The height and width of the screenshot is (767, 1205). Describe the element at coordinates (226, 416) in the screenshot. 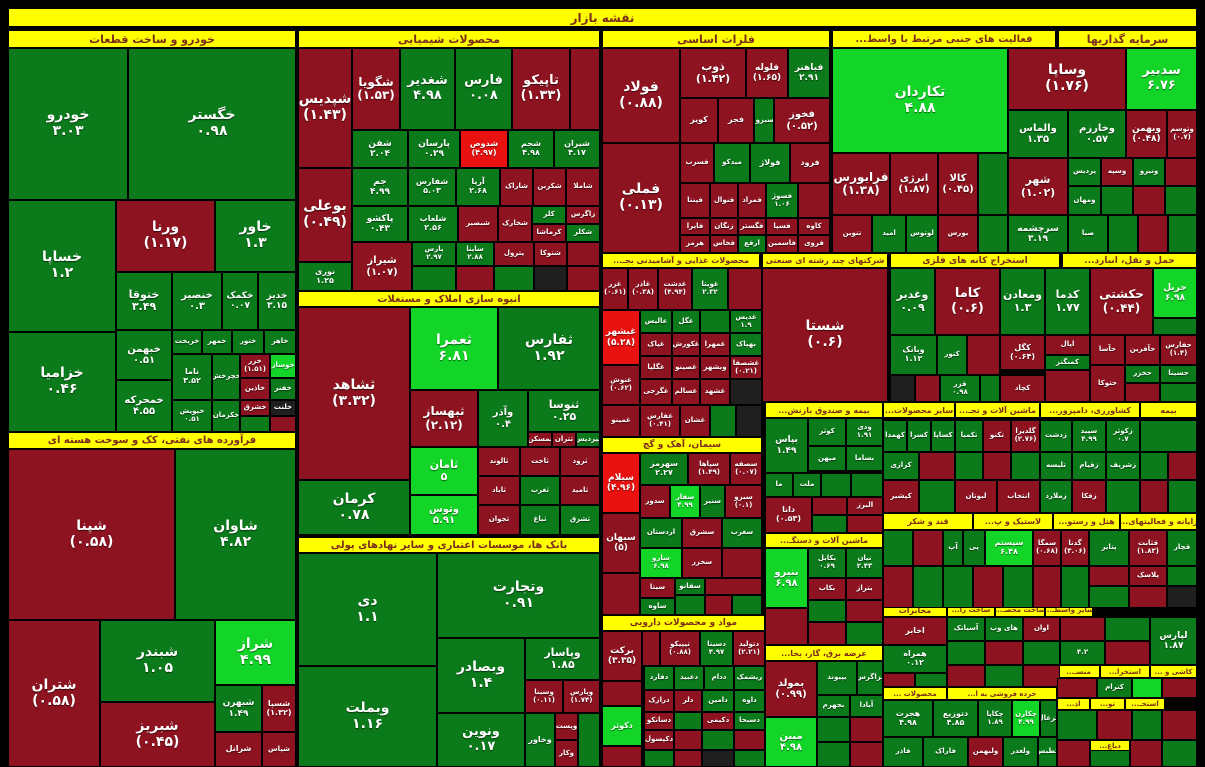

I see `treemap-tile: خکرمان` at that location.